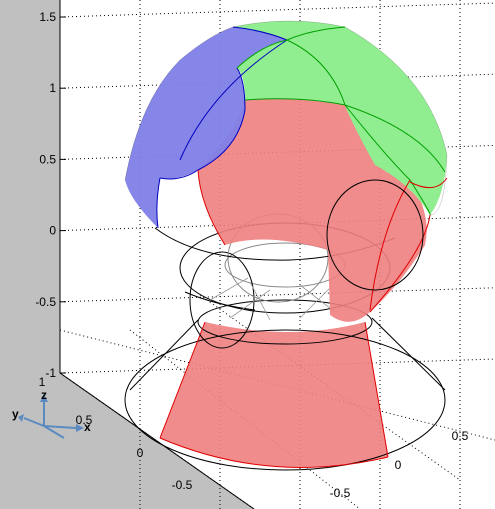  I want to click on triad-z-arrow, so click(44, 398).